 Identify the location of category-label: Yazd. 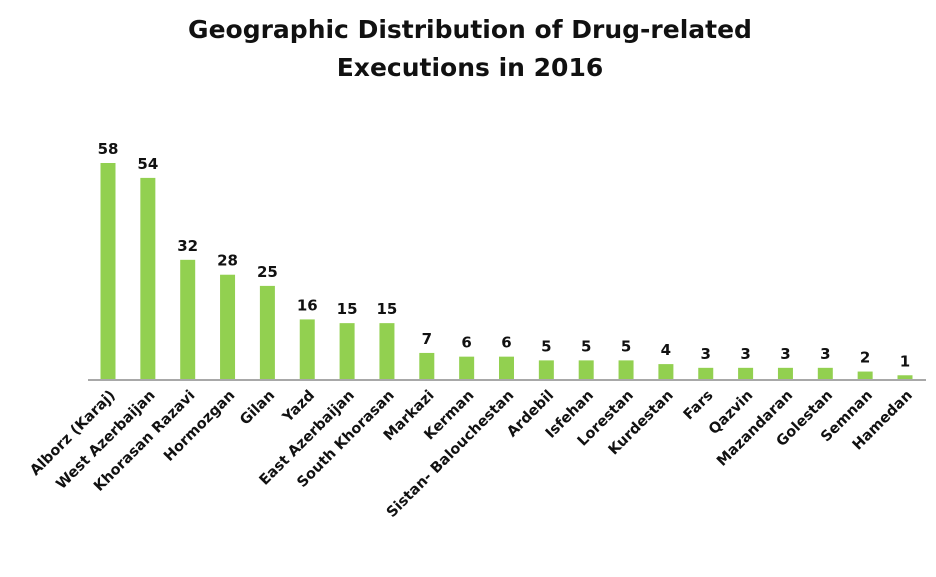
(298, 407).